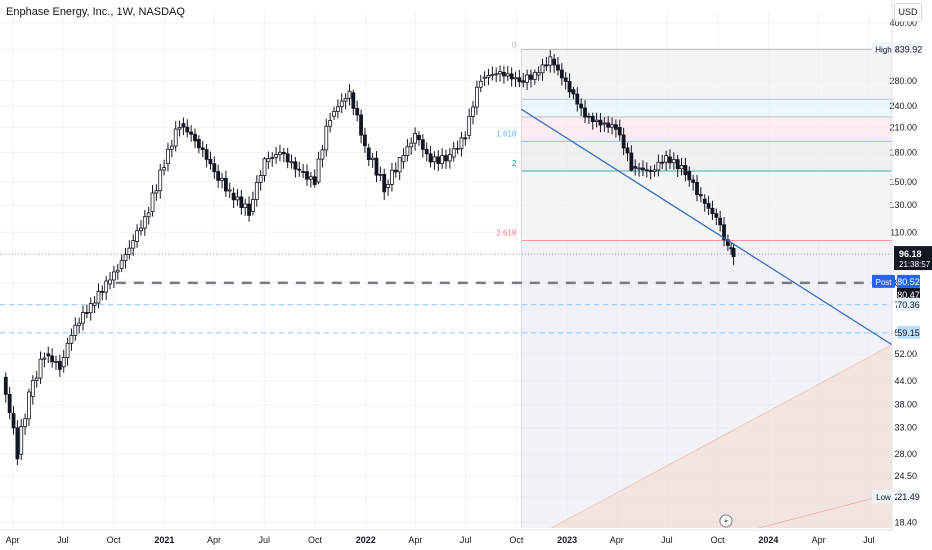 This screenshot has height=550, width=932. I want to click on price-tick-label: 24.50, so click(905, 476).